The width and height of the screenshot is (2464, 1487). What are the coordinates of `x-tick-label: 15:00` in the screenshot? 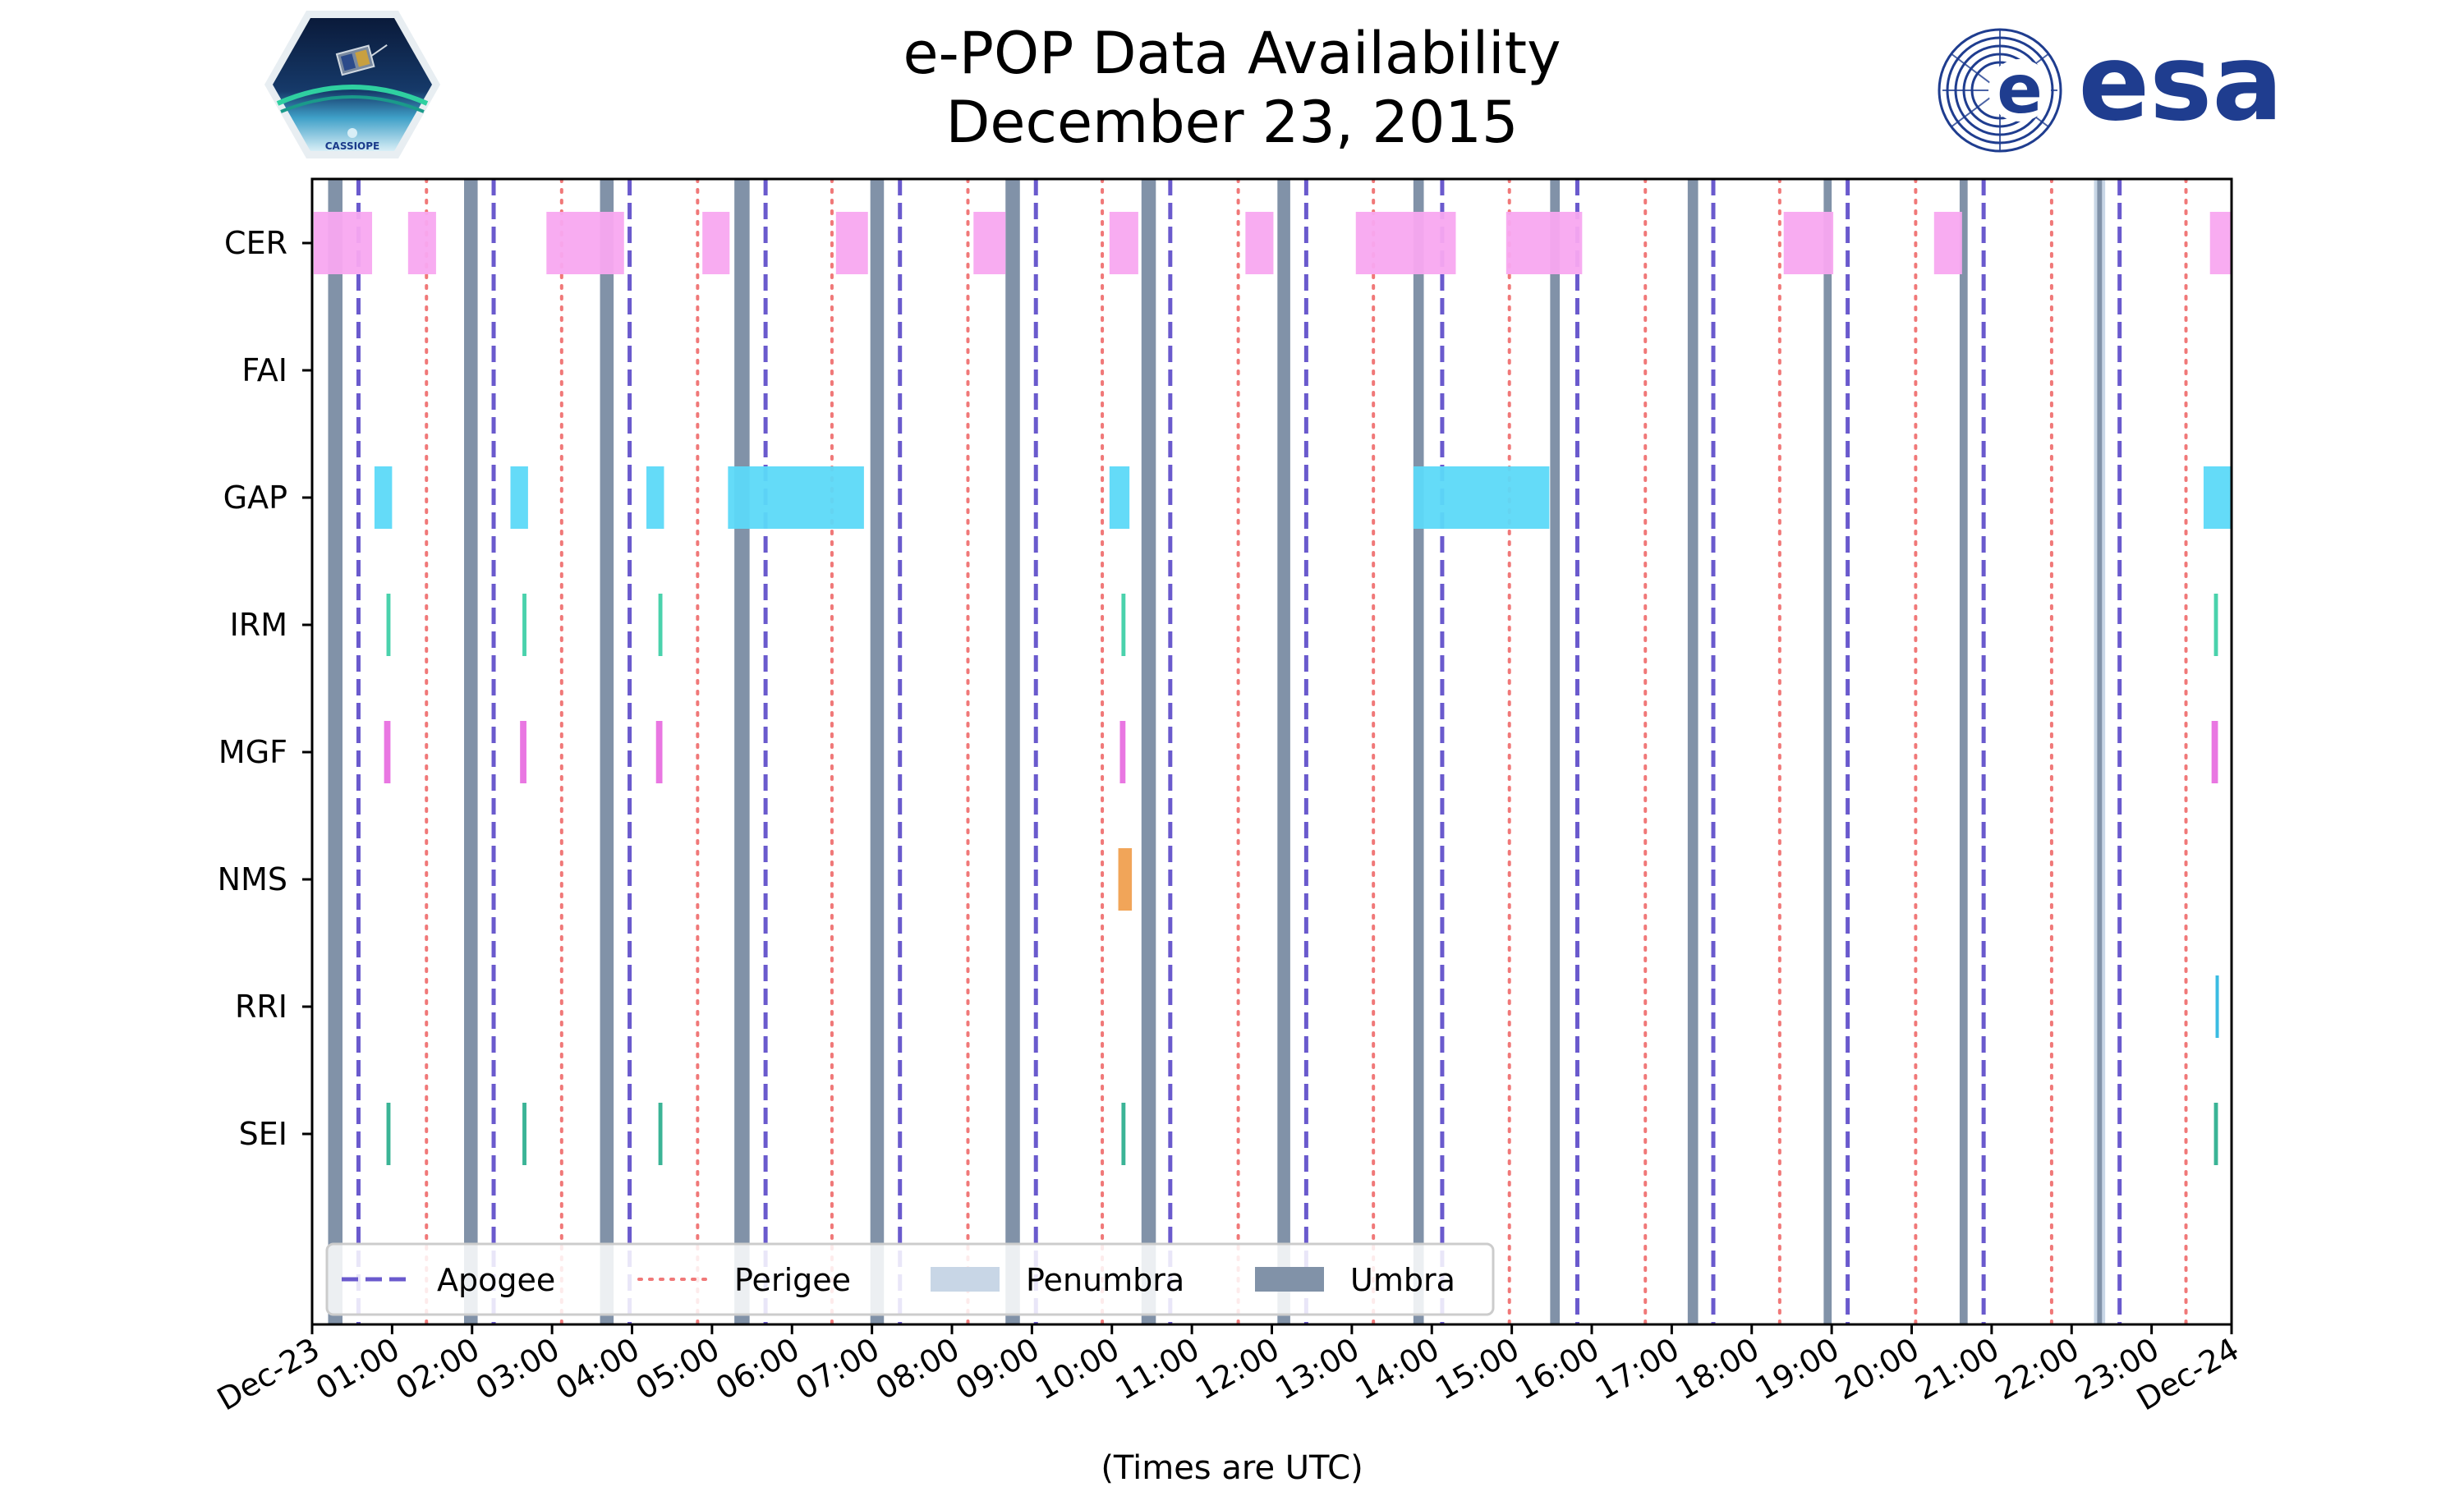 It's located at (1477, 1369).